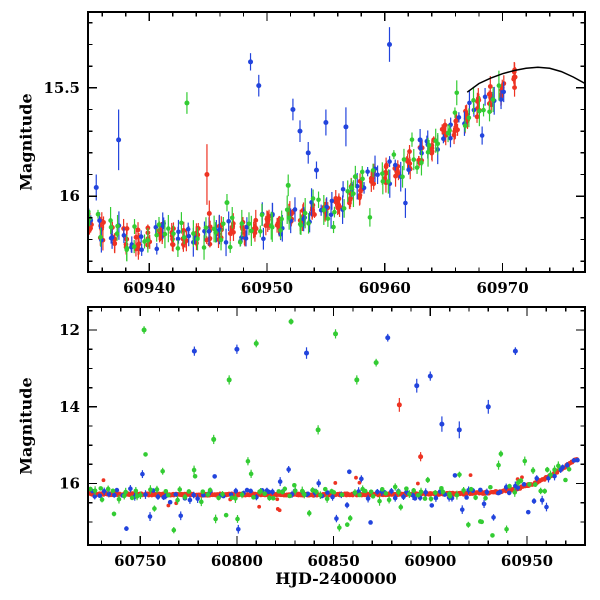  What do you see at coordinates (140, 561) in the screenshot?
I see `svg-text: 60750` at bounding box center [140, 561].